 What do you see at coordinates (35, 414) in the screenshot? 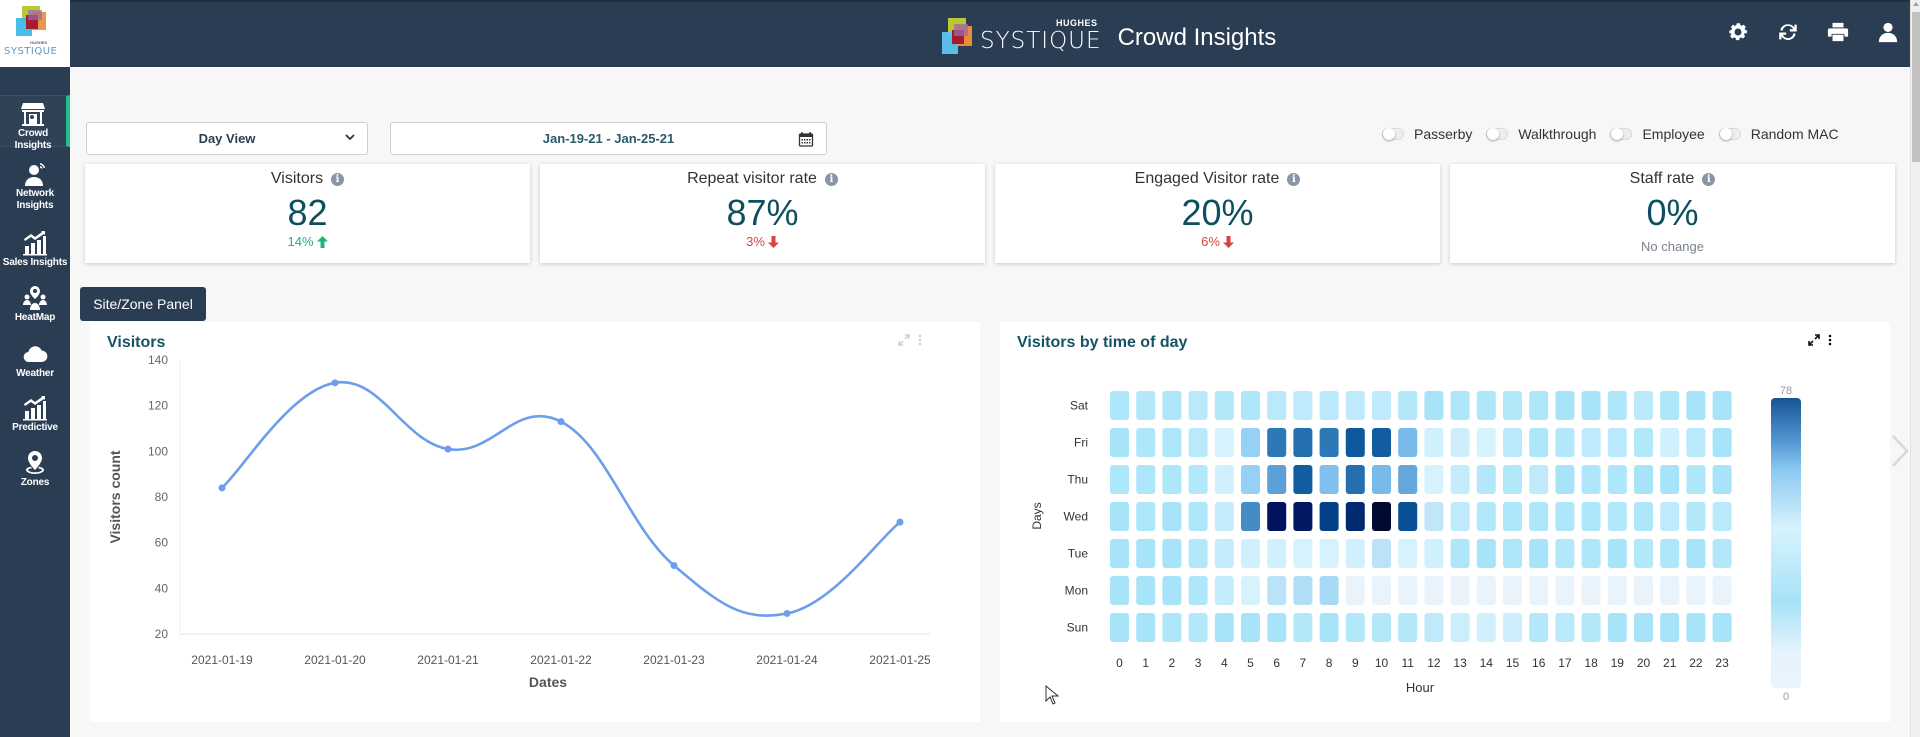
I see `sidebar-item-predictive: Predictive` at bounding box center [35, 414].